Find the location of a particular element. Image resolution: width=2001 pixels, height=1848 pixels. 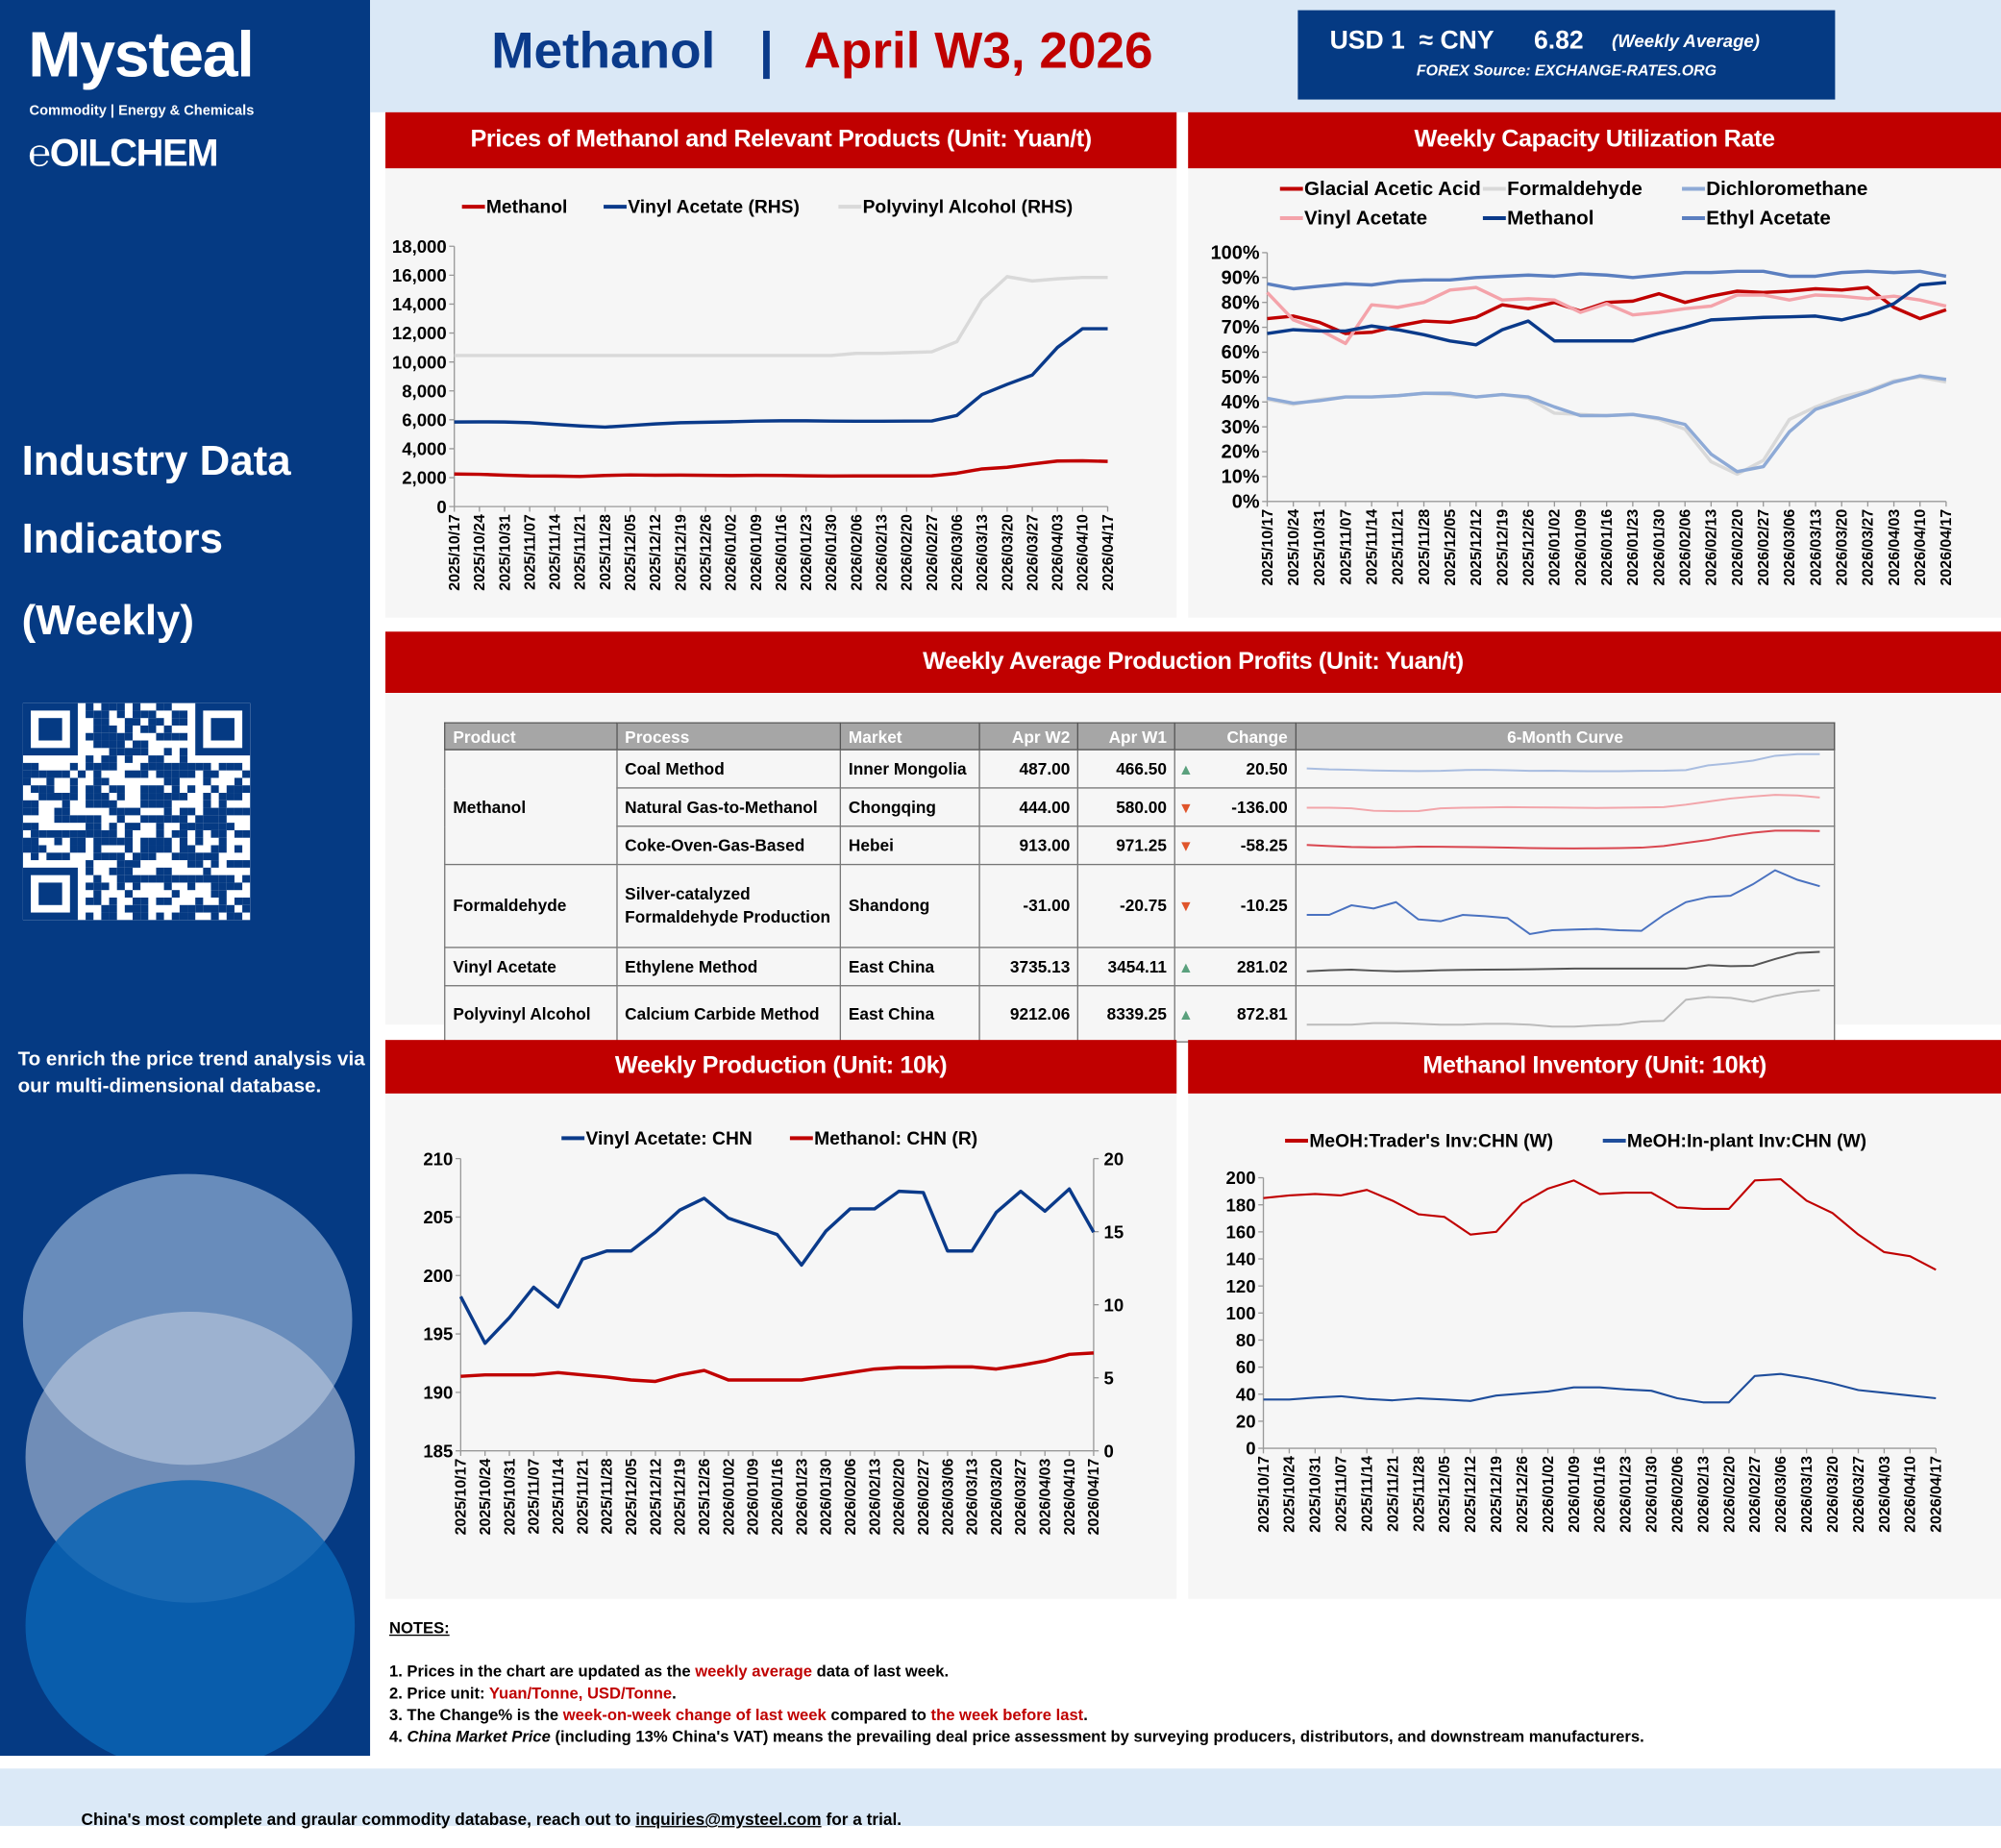

x-tick-label: 2026/04/10 is located at coordinates (1070, 1497).